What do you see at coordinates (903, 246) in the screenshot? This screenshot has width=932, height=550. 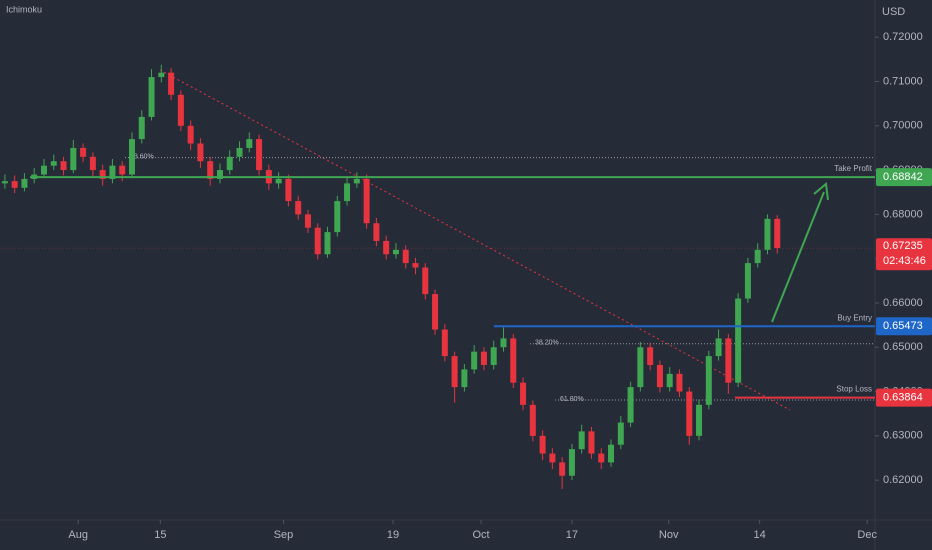 I see `last-price-label: 0.67235` at bounding box center [903, 246].